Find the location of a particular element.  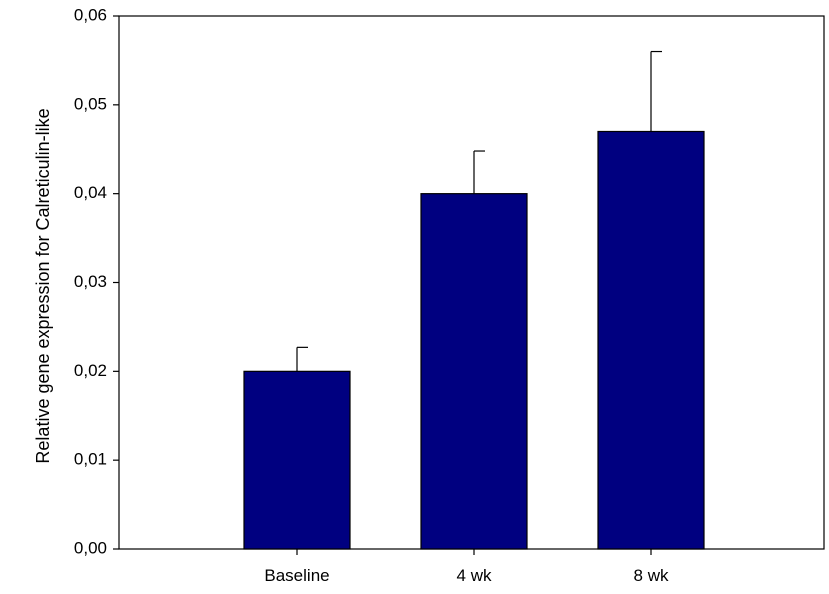

y-tick-label: 0,00 is located at coordinates (90, 547).